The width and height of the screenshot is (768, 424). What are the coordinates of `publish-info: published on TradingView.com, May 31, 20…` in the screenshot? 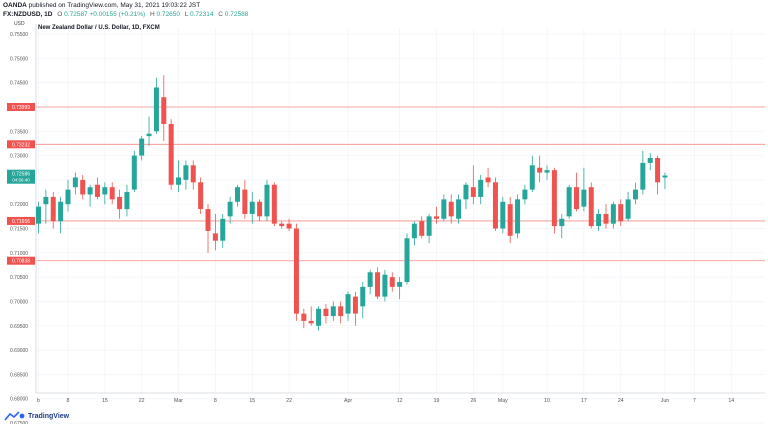 It's located at (114, 5).